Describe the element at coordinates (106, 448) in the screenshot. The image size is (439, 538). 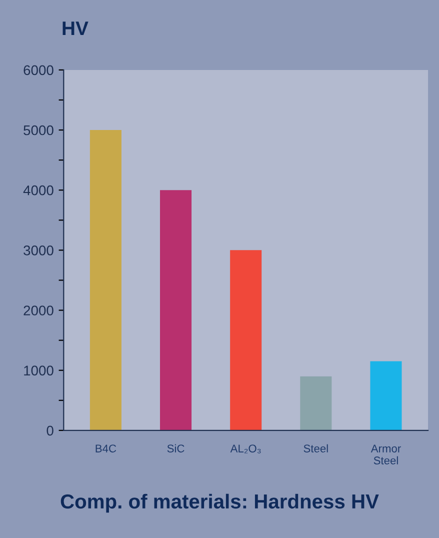
I see `x-tick-label: B4C` at that location.